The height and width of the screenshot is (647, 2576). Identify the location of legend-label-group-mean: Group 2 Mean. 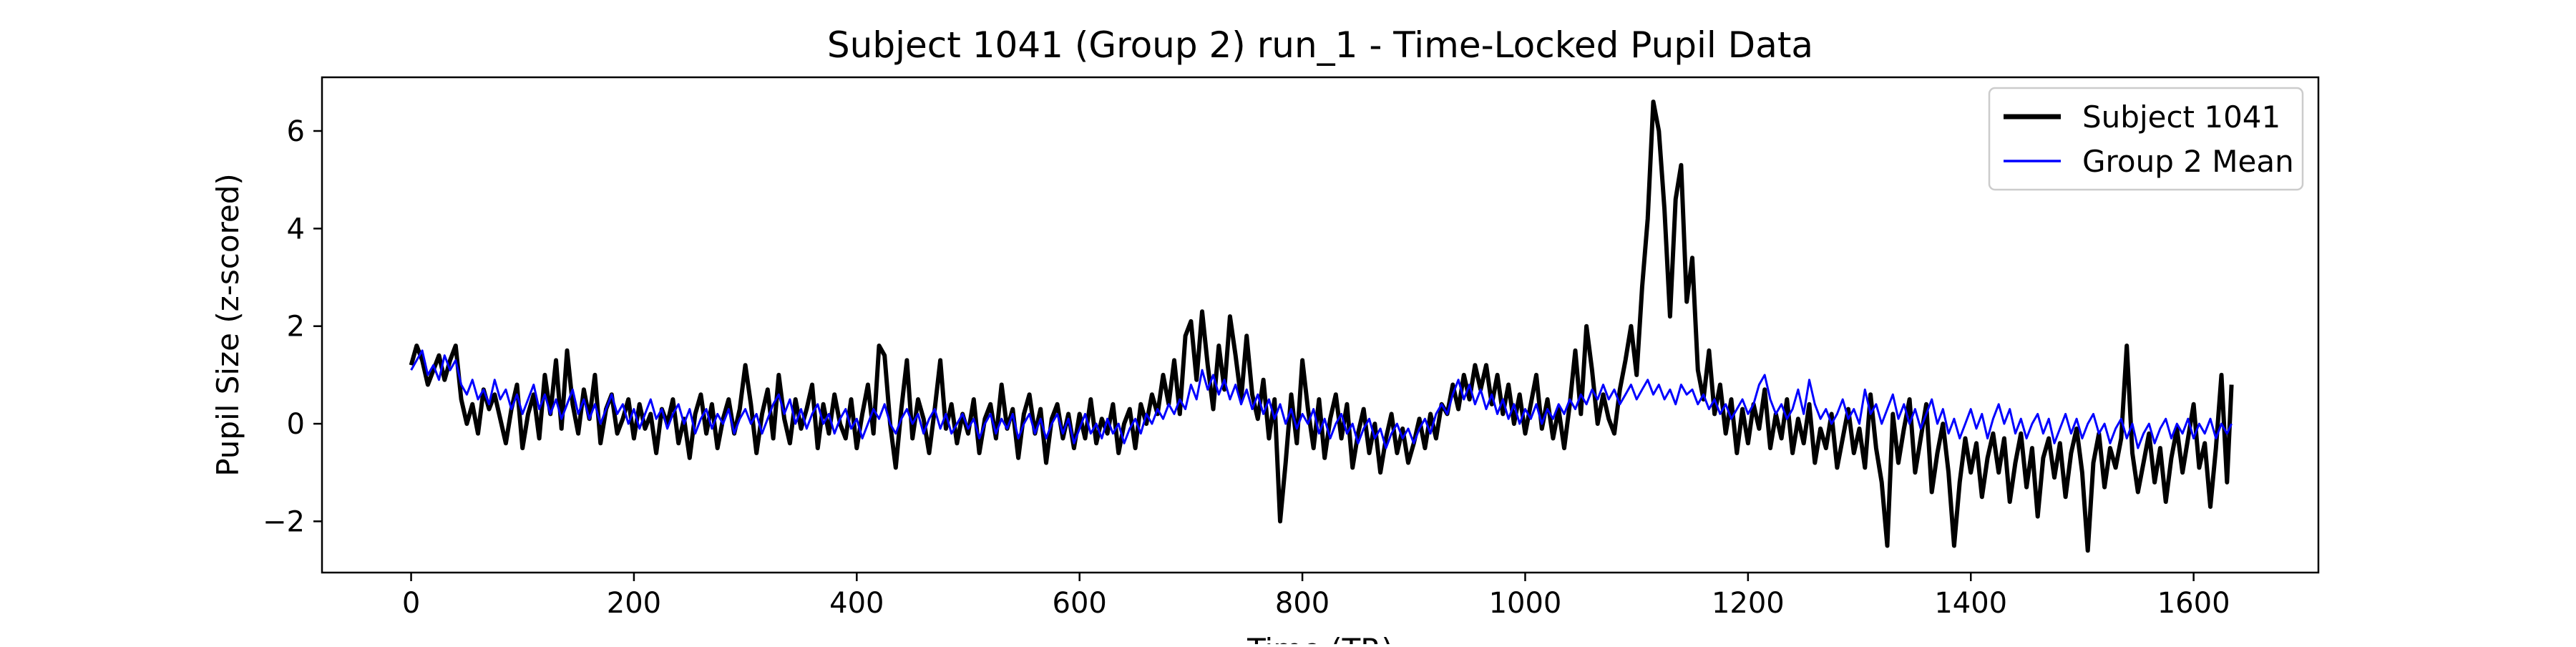
(2188, 161).